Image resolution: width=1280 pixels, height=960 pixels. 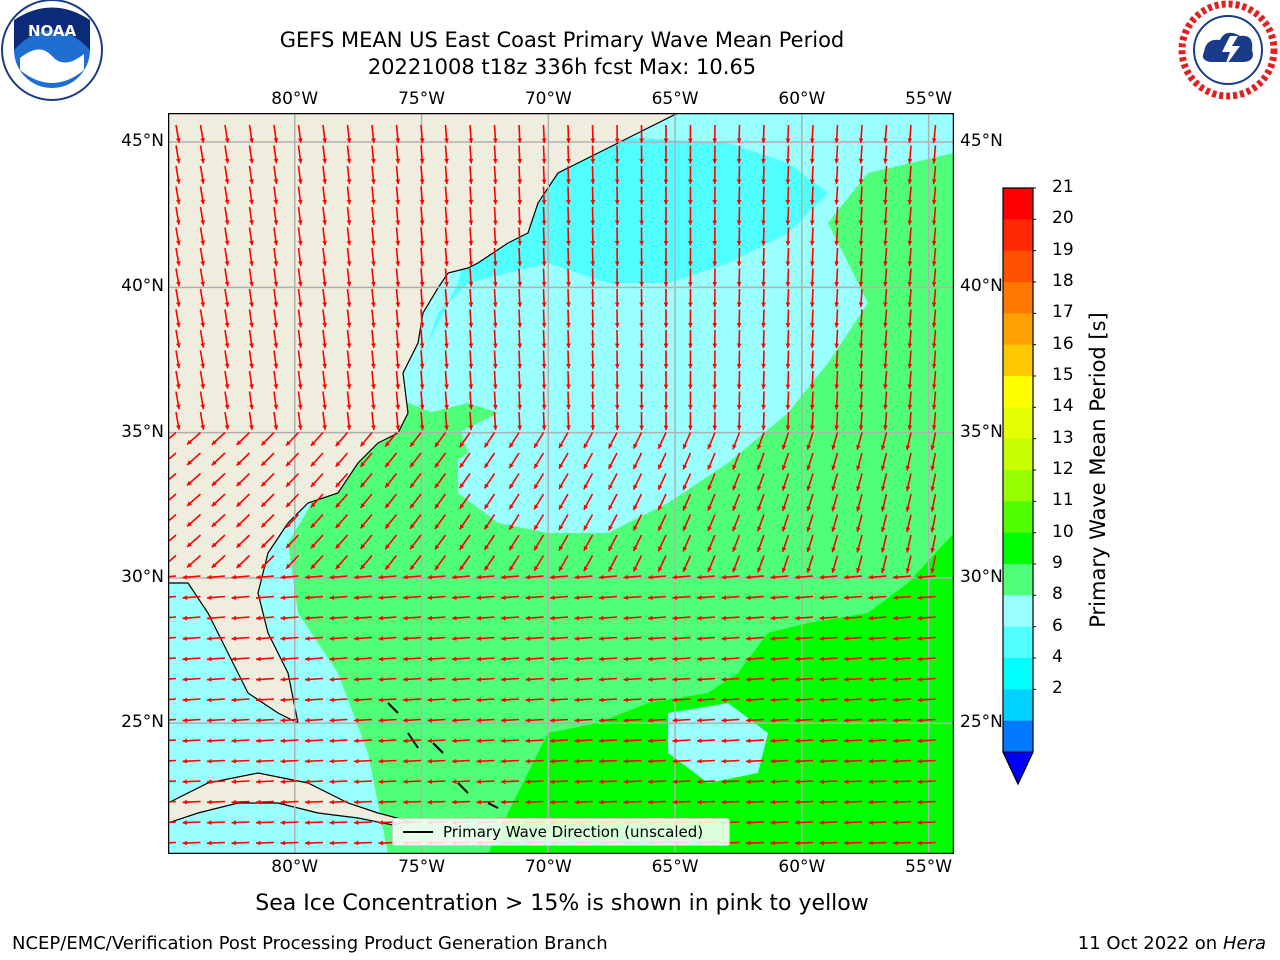 I want to click on lon-tick-label-bottom: 65°W, so click(x=675, y=867).